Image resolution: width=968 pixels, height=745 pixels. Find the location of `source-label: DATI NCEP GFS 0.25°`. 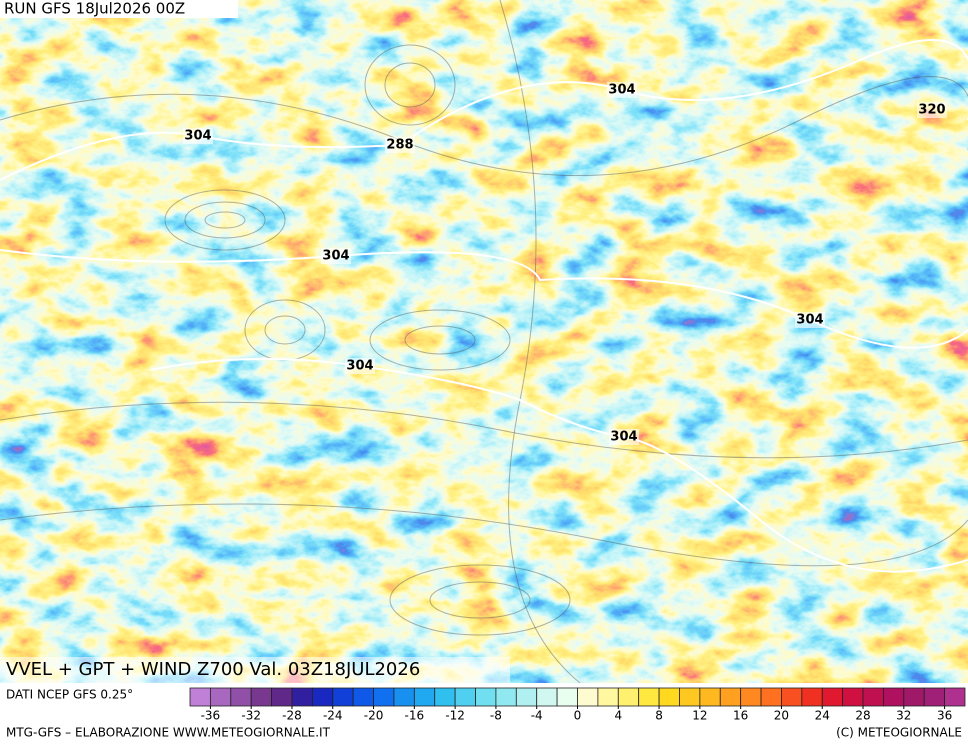

source-label: DATI NCEP GFS 0.25° is located at coordinates (69, 695).